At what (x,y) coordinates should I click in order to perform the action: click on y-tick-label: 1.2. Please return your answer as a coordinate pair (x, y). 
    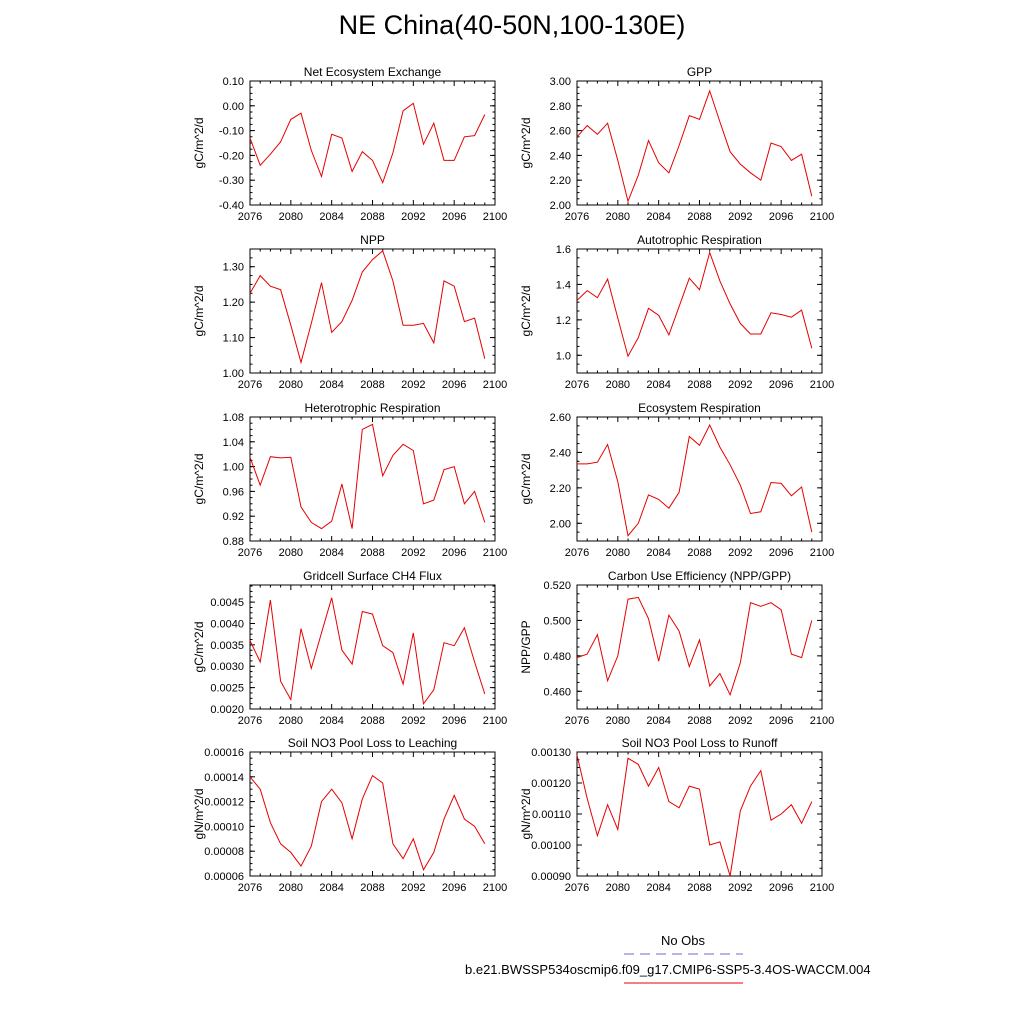
    Looking at the image, I should click on (563, 321).